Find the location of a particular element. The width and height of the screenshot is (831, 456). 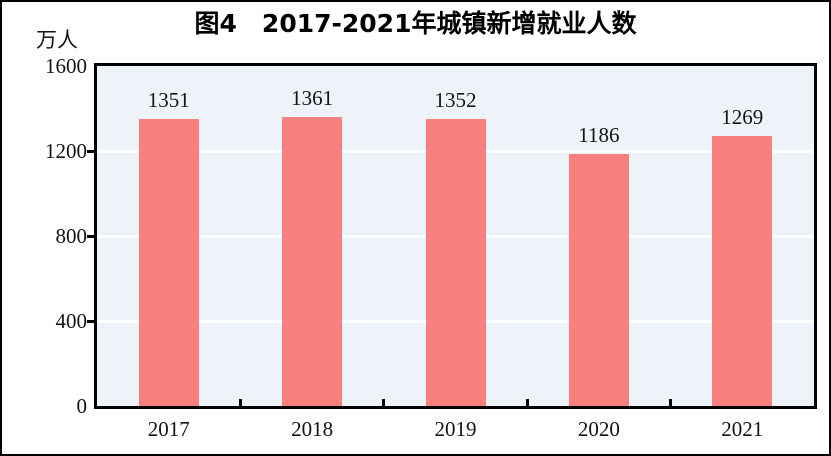

x-tick-label: 2021 is located at coordinates (742, 429).